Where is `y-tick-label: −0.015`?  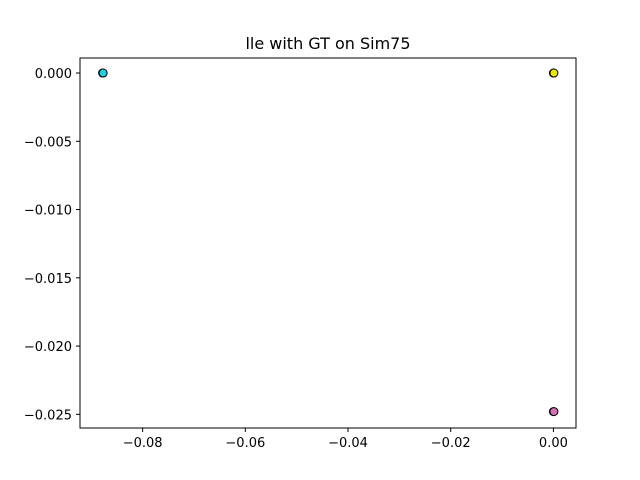
y-tick-label: −0.015 is located at coordinates (48, 279).